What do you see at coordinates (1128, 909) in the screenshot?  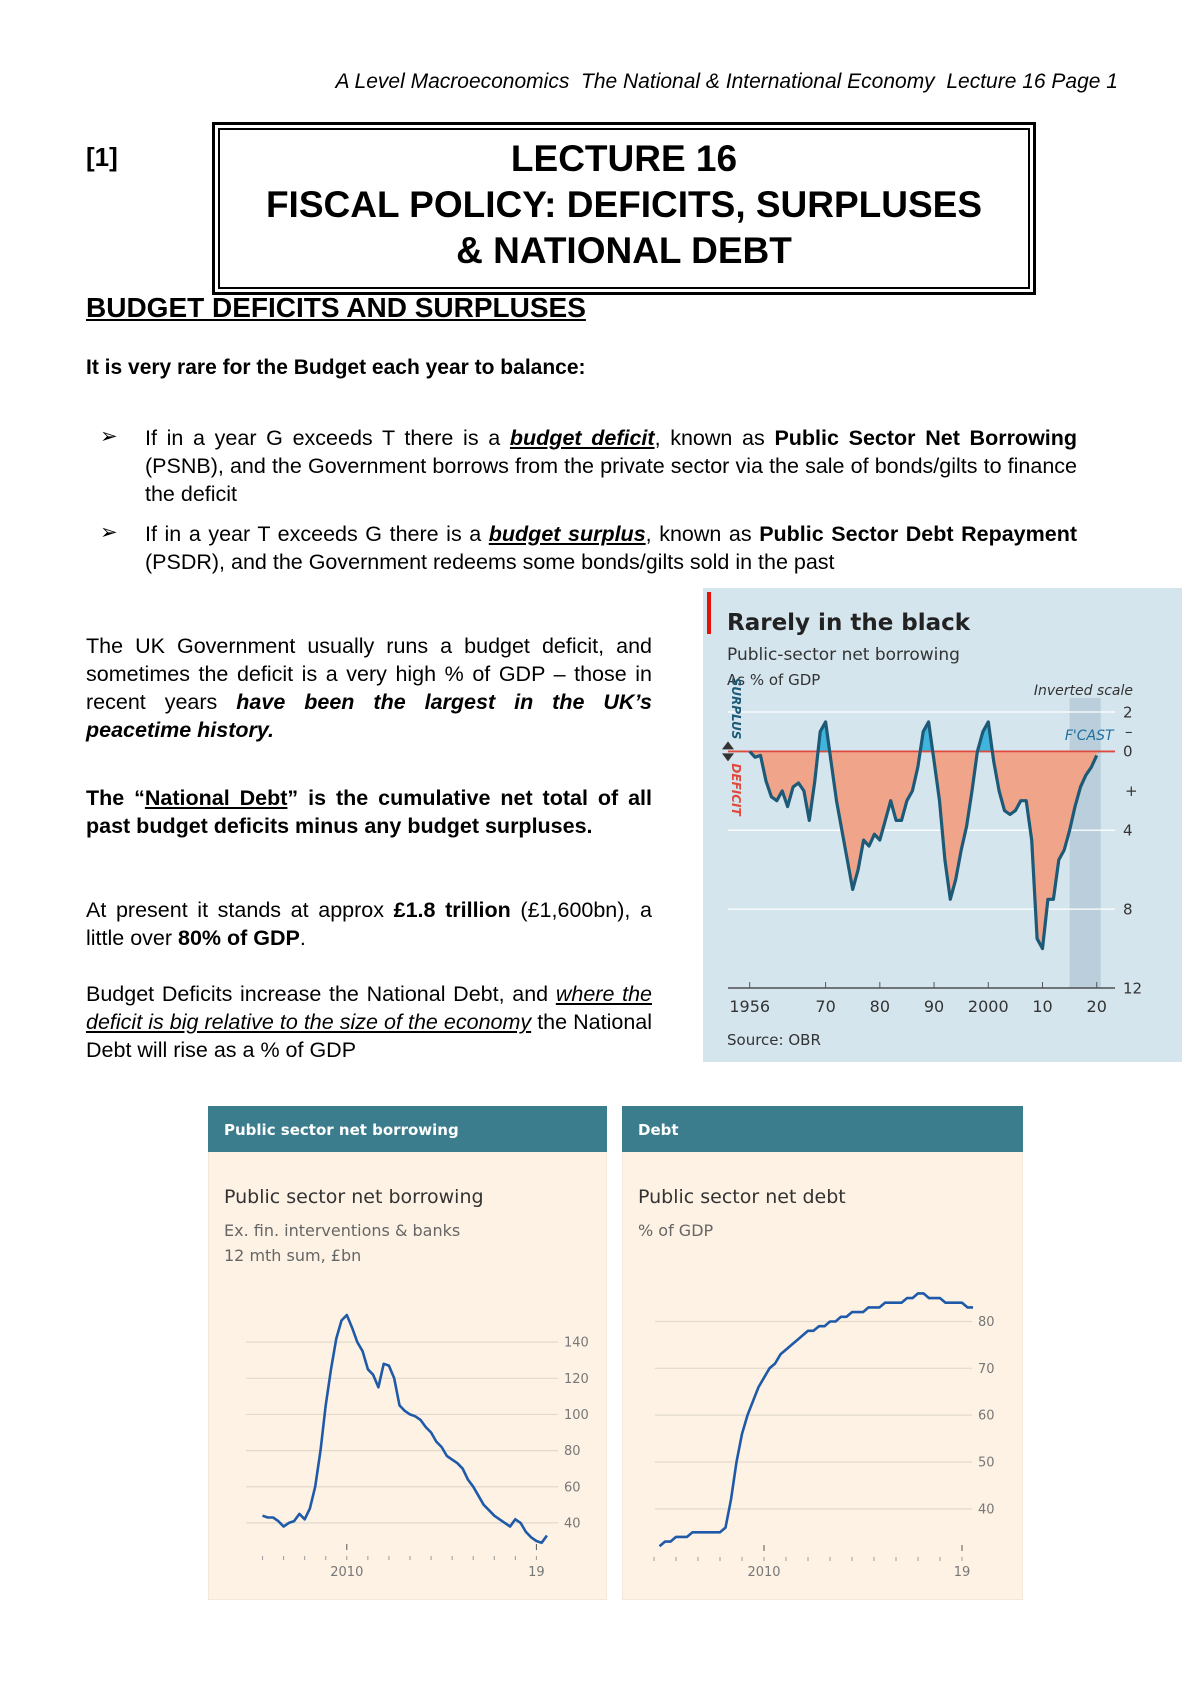 I see `y-tick-label: 8` at bounding box center [1128, 909].